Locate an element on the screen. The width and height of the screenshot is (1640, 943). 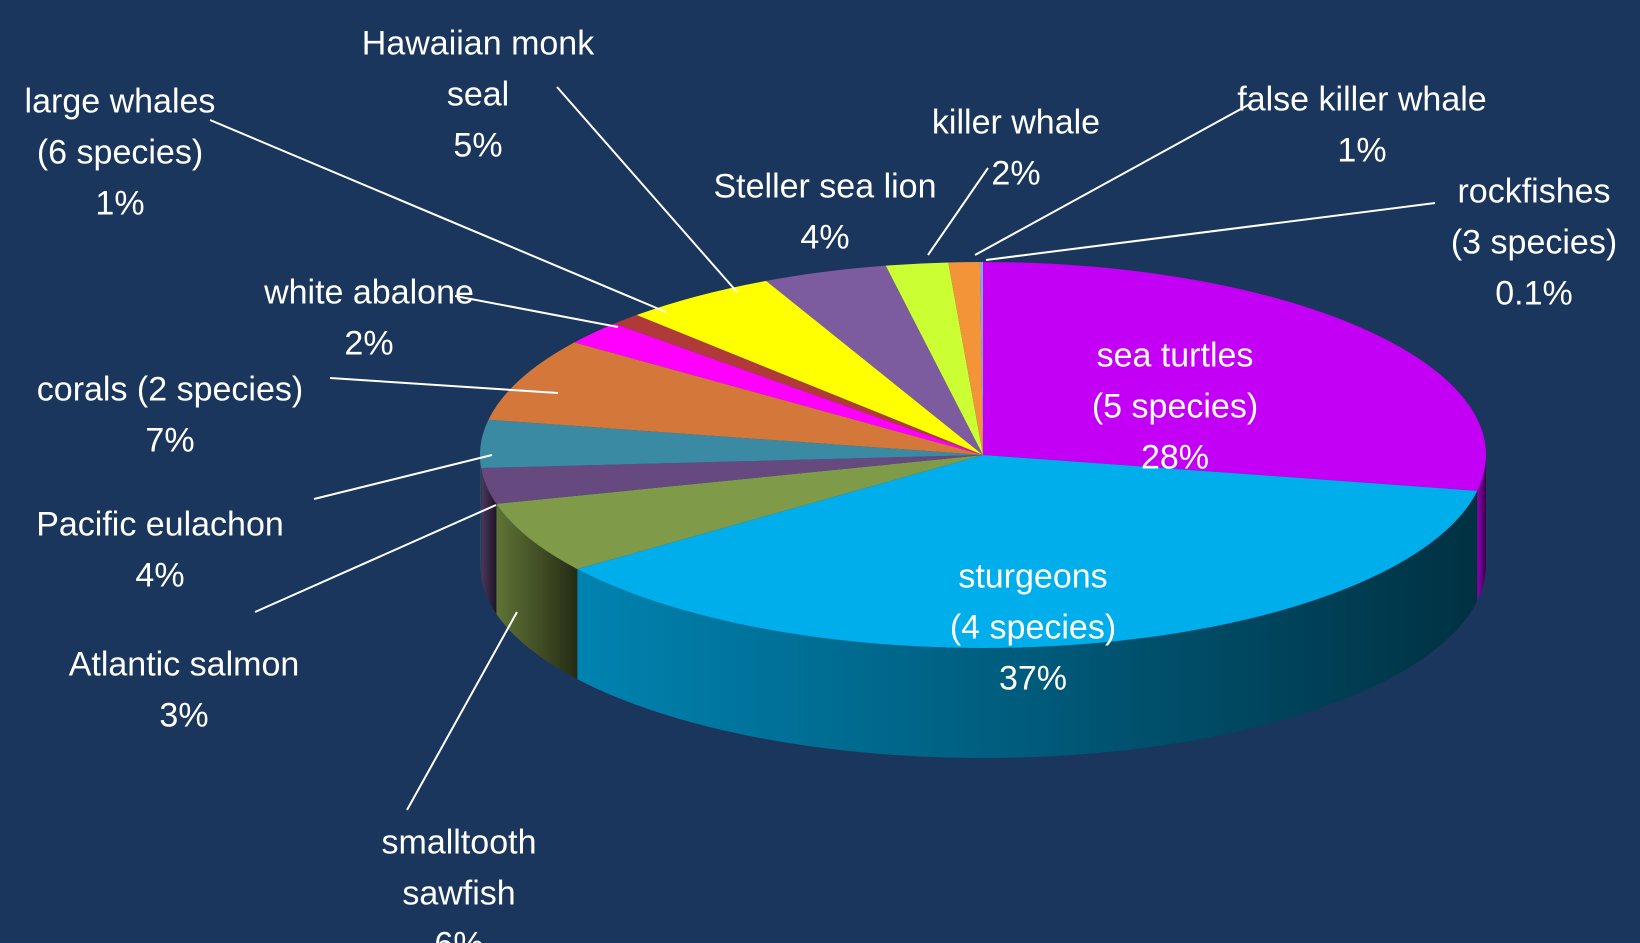
slice-label-7: large whales (6 species) 1% is located at coordinates (120, 153).